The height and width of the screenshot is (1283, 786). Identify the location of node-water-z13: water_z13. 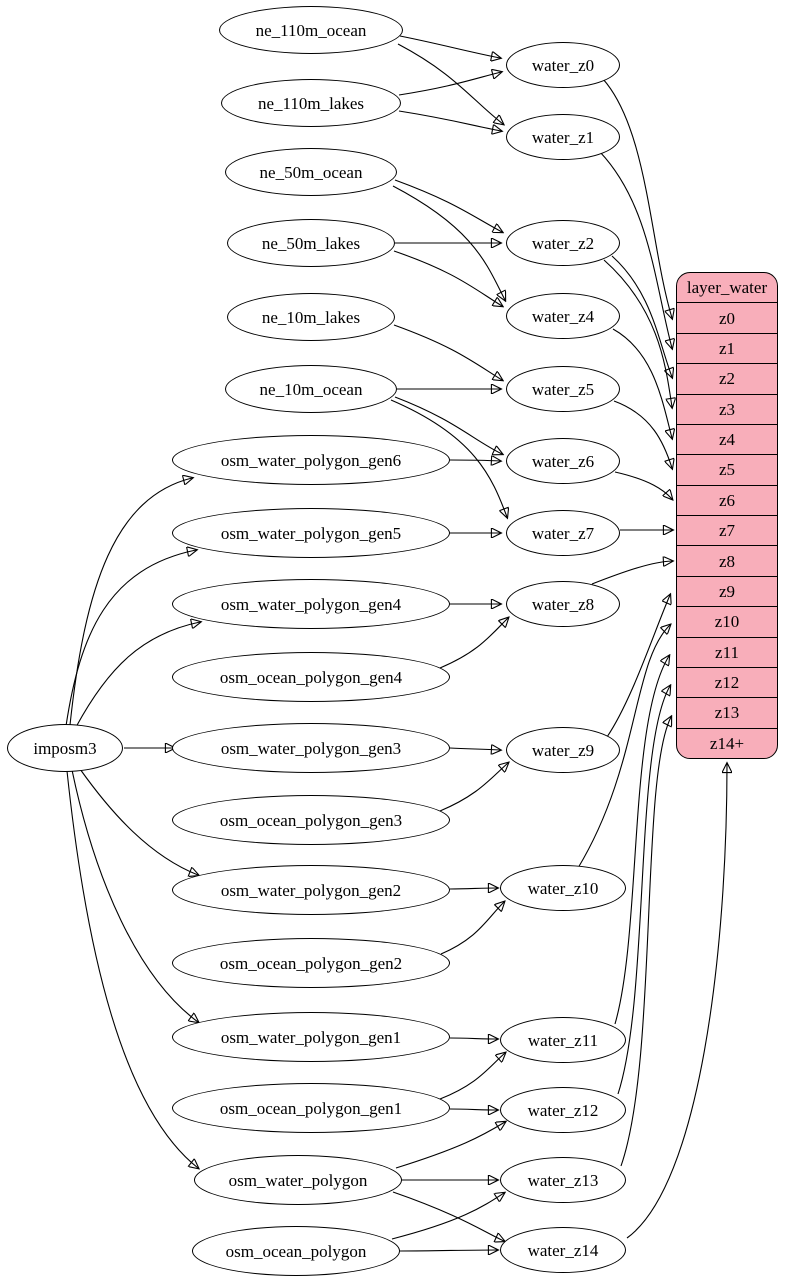
(563, 1180).